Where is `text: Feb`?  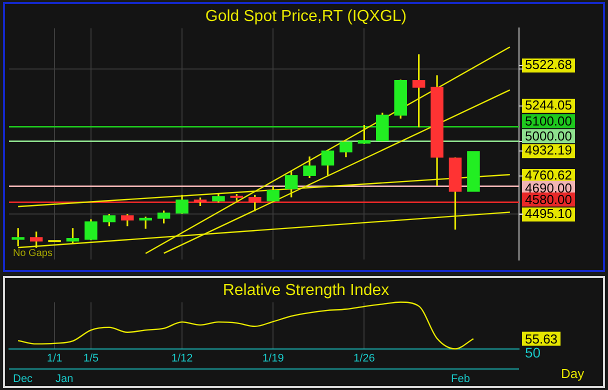
text: Feb is located at coordinates (460, 379).